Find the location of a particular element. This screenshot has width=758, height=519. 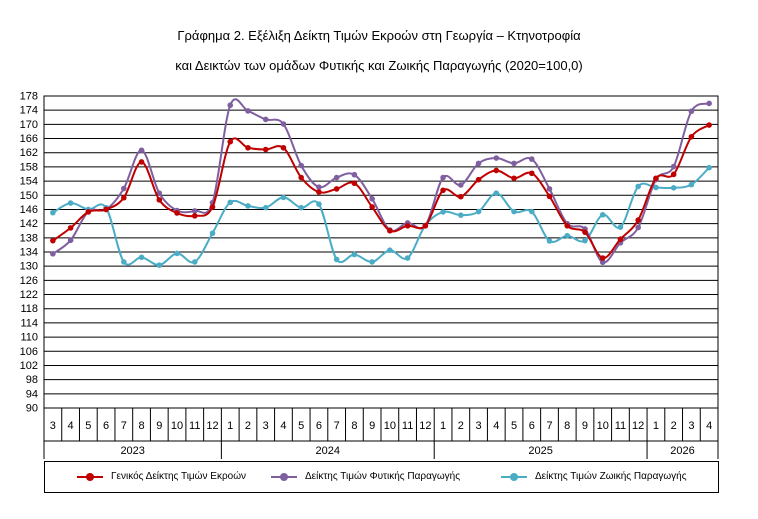

x-tick-label: 3 is located at coordinates (691, 426).